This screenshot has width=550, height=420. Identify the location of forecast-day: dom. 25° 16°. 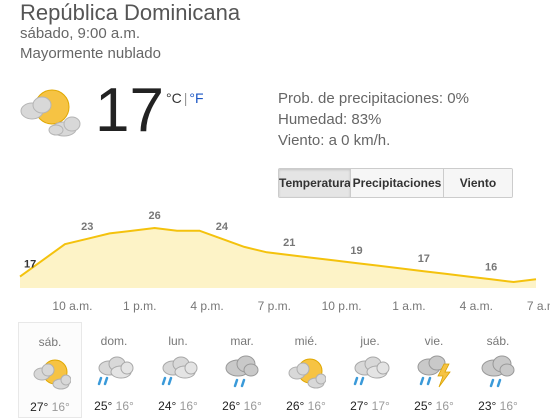
(114, 370).